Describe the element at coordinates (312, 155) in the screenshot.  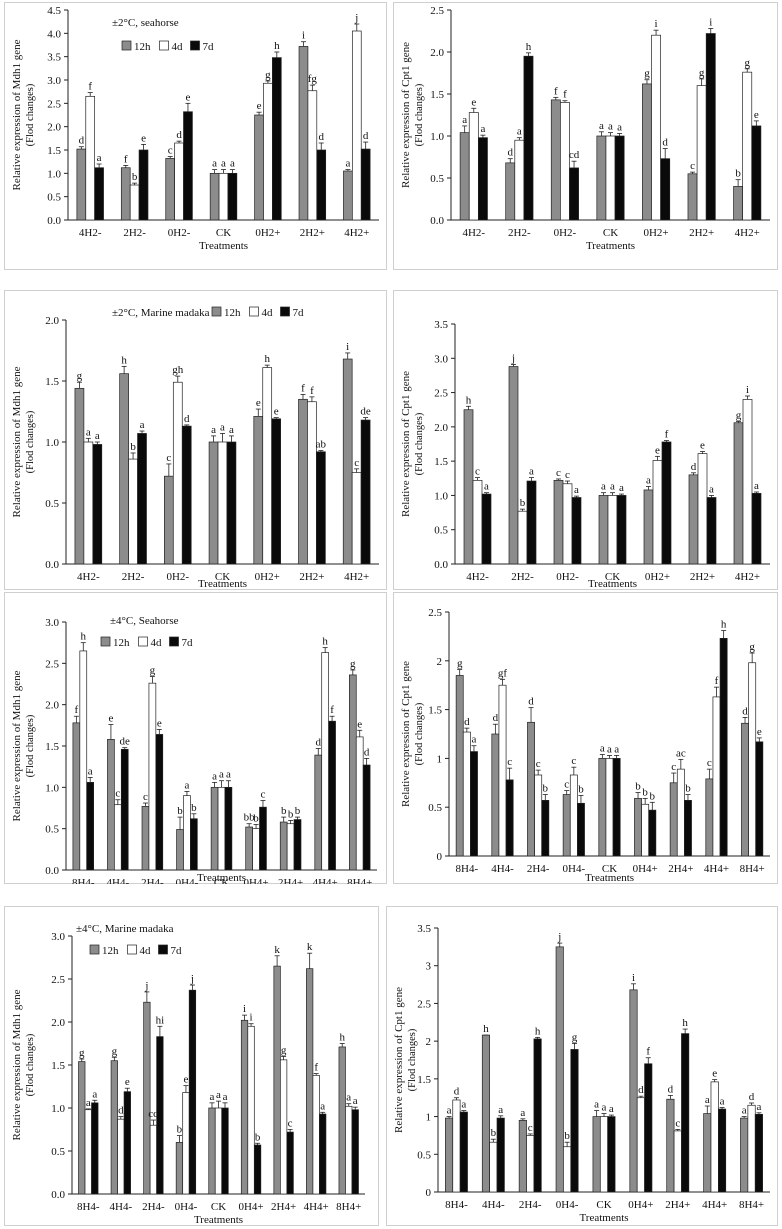
I see `bar-4d-2H2+` at that location.